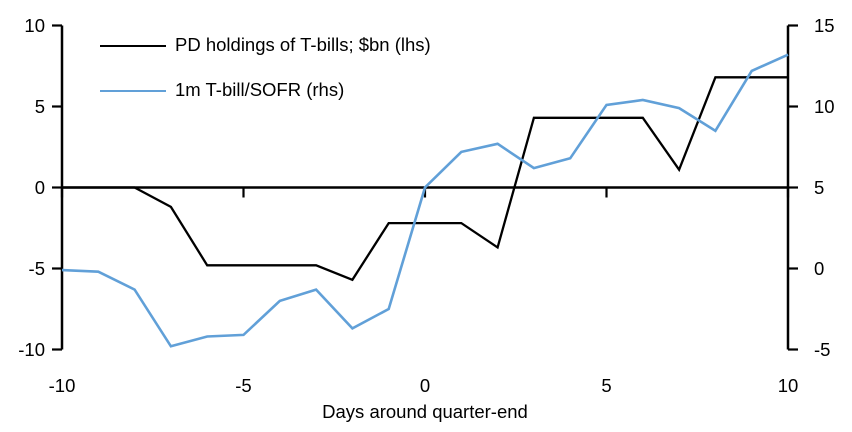 The image size is (852, 432). What do you see at coordinates (243, 385) in the screenshot?
I see `x-axis-tick-label: -5` at bounding box center [243, 385].